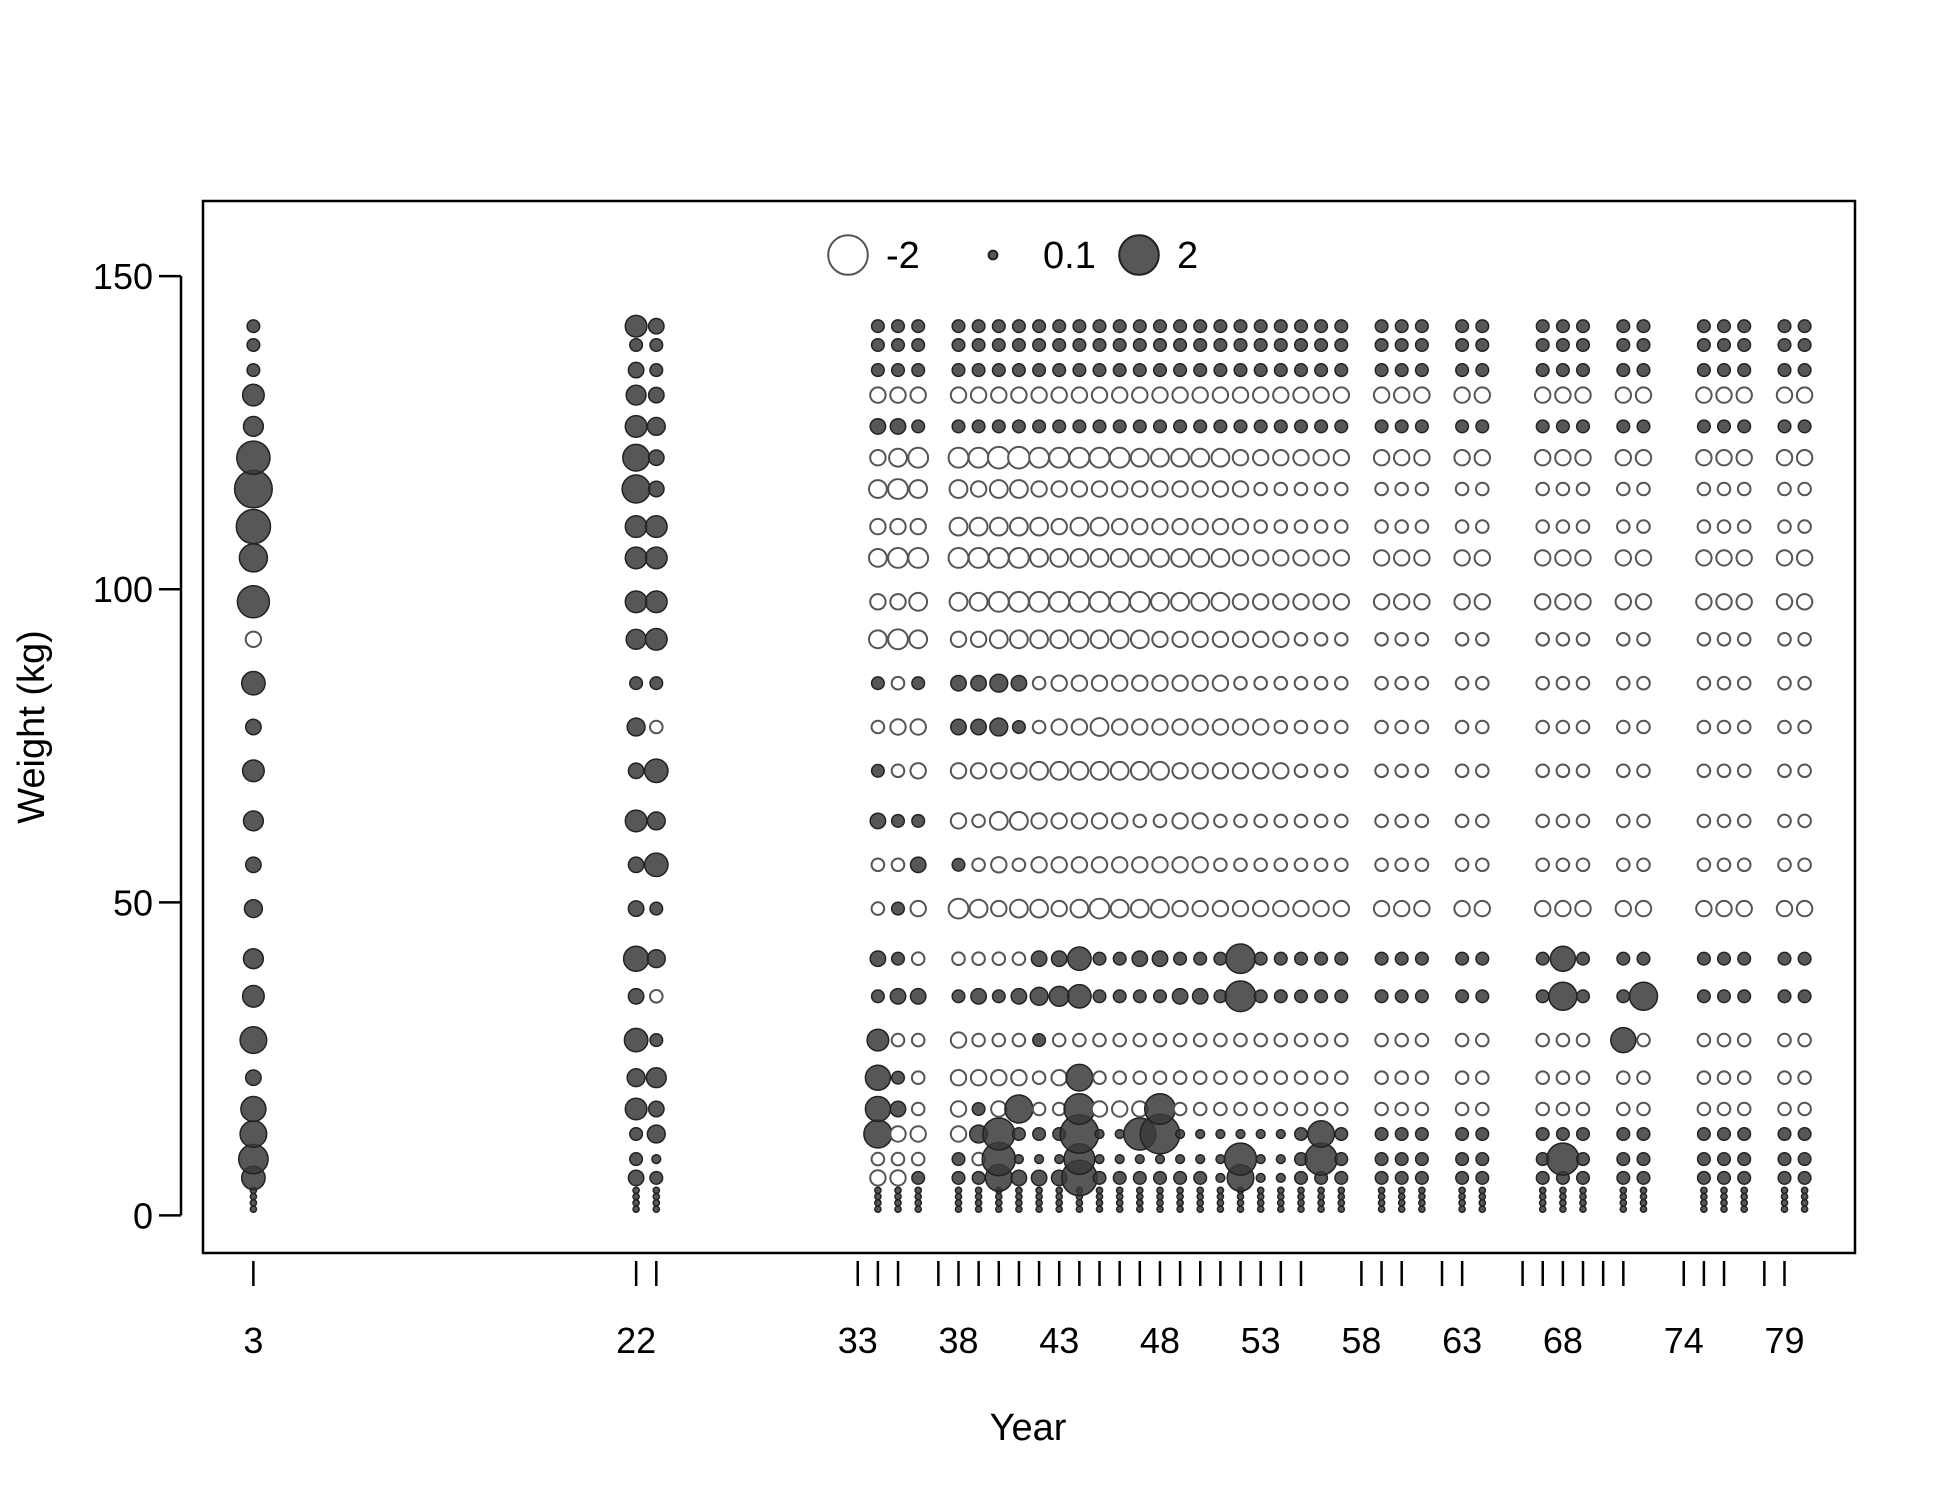  Describe the element at coordinates (123, 589) in the screenshot. I see `y-tick-label: 100` at that location.